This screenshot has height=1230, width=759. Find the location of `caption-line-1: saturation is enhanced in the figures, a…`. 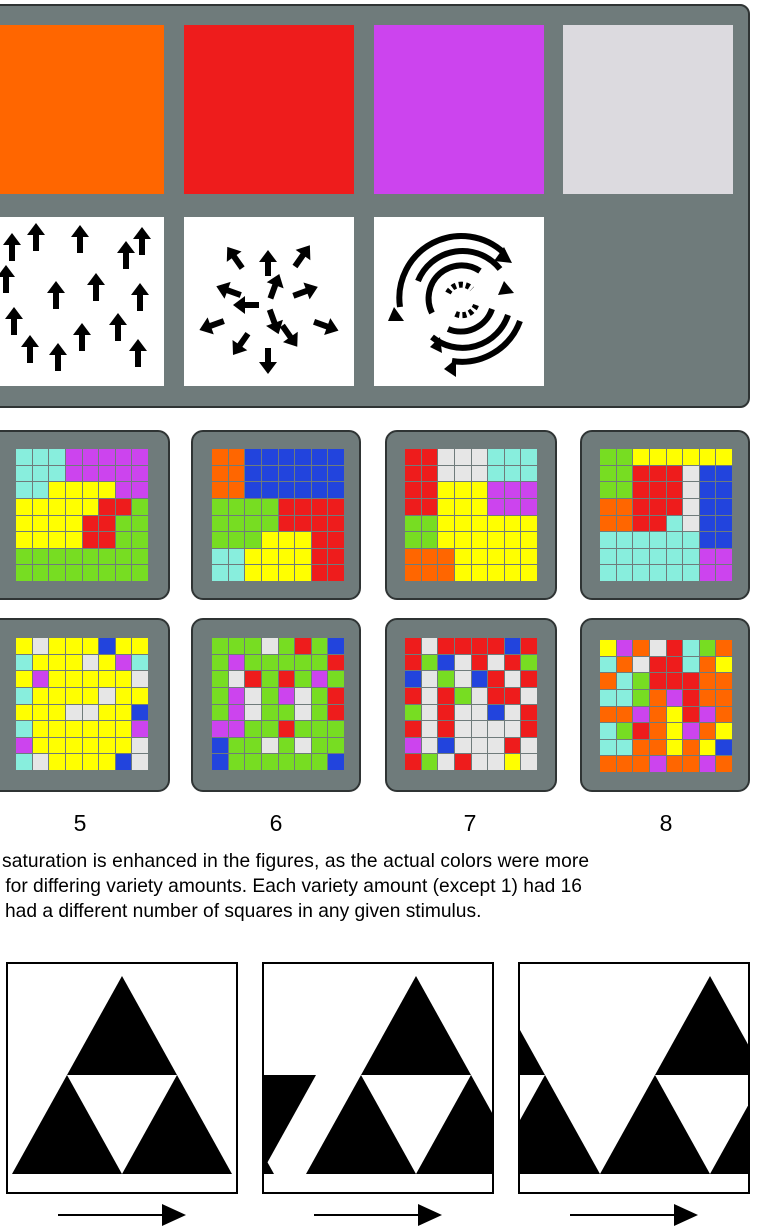

caption-line-1: saturation is enhanced in the figures, a… is located at coordinates (296, 861).